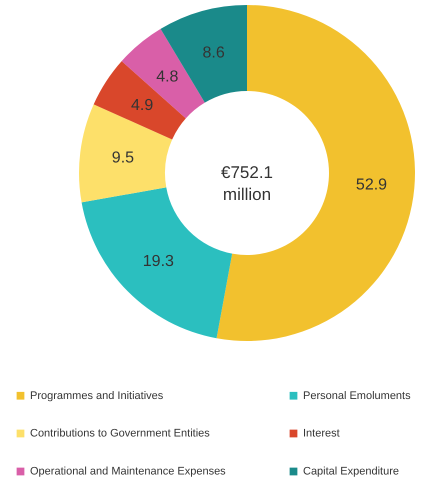  Describe the element at coordinates (351, 472) in the screenshot. I see `legend-label: Capital Expenditure` at that location.